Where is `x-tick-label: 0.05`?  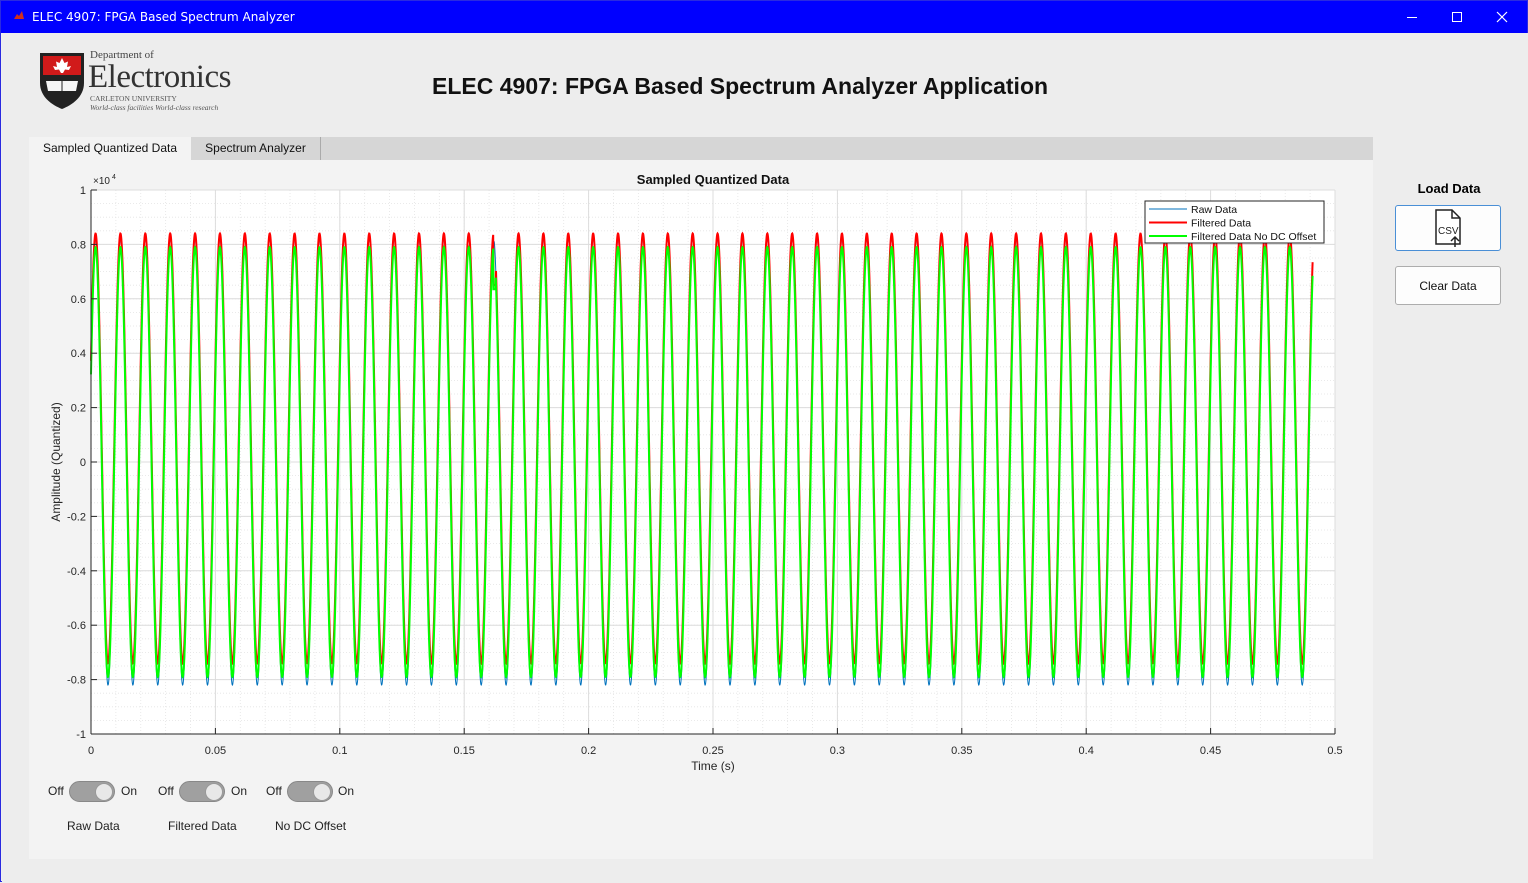 x-tick-label: 0.05 is located at coordinates (215, 751).